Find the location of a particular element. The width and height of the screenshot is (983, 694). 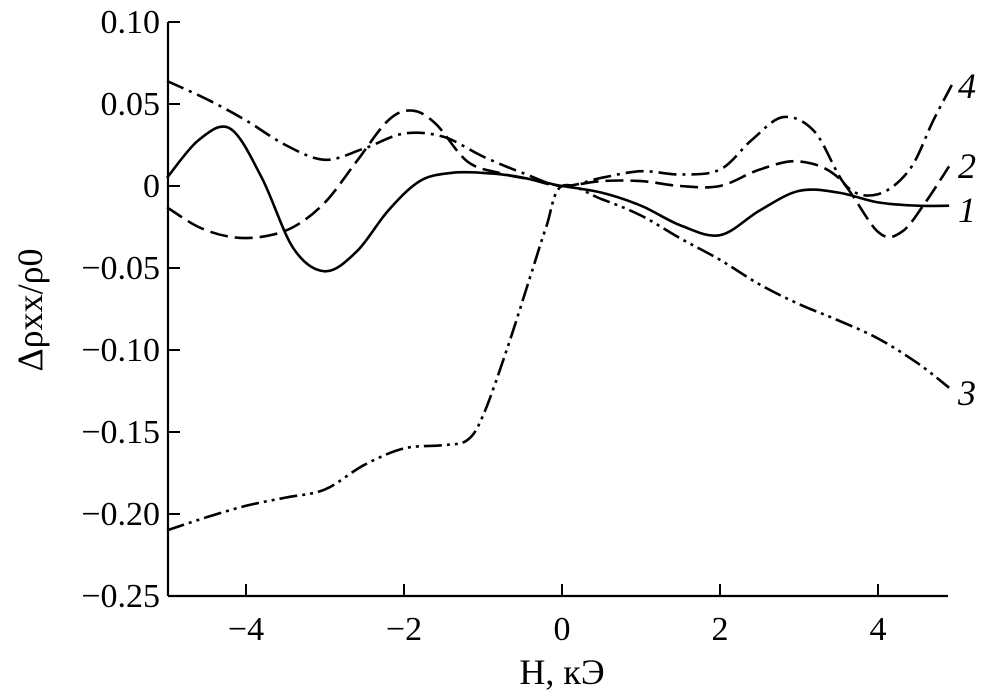

series-4-line is located at coordinates (560, 138).